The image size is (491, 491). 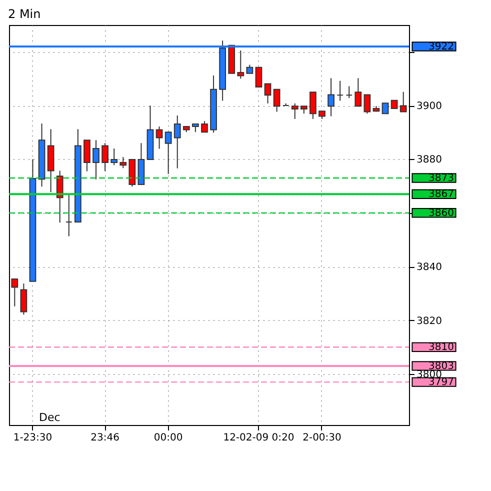 I want to click on ref-line-label: 3810, so click(x=441, y=348).